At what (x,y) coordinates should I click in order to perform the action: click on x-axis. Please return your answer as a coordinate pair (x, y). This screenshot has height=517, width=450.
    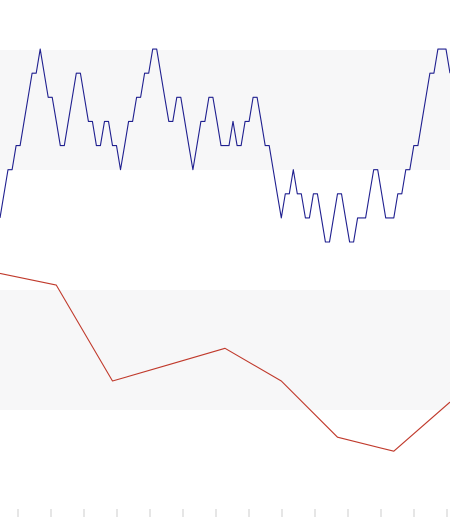
    Looking at the image, I should click on (232, 513).